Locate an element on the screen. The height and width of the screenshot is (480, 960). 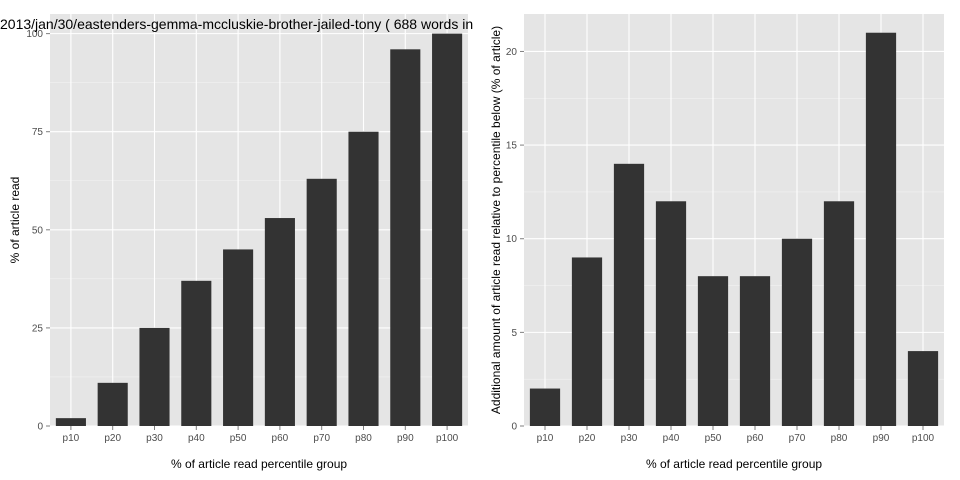
y-tick-label: 75 is located at coordinates (38, 132).